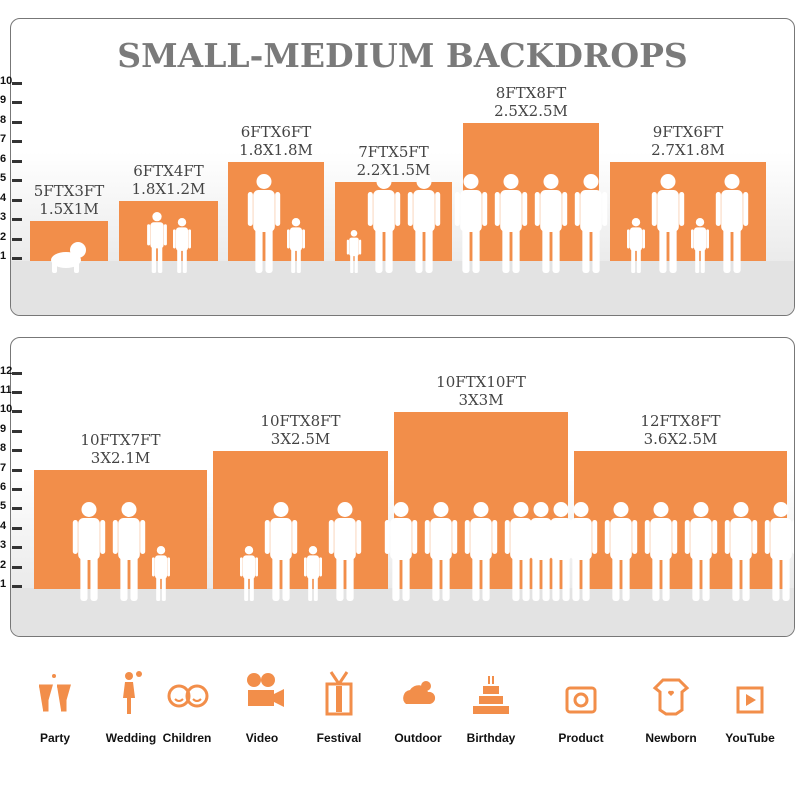 The width and height of the screenshot is (800, 800). What do you see at coordinates (131, 738) in the screenshot?
I see `use-case-label: Wedding` at bounding box center [131, 738].